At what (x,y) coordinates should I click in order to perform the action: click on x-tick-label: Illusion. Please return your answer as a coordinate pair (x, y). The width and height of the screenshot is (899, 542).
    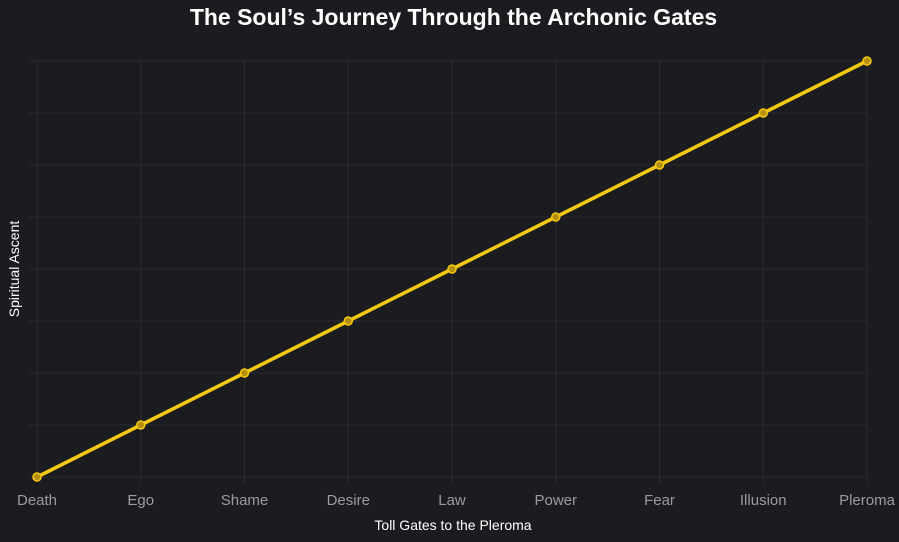
    Looking at the image, I should click on (763, 500).